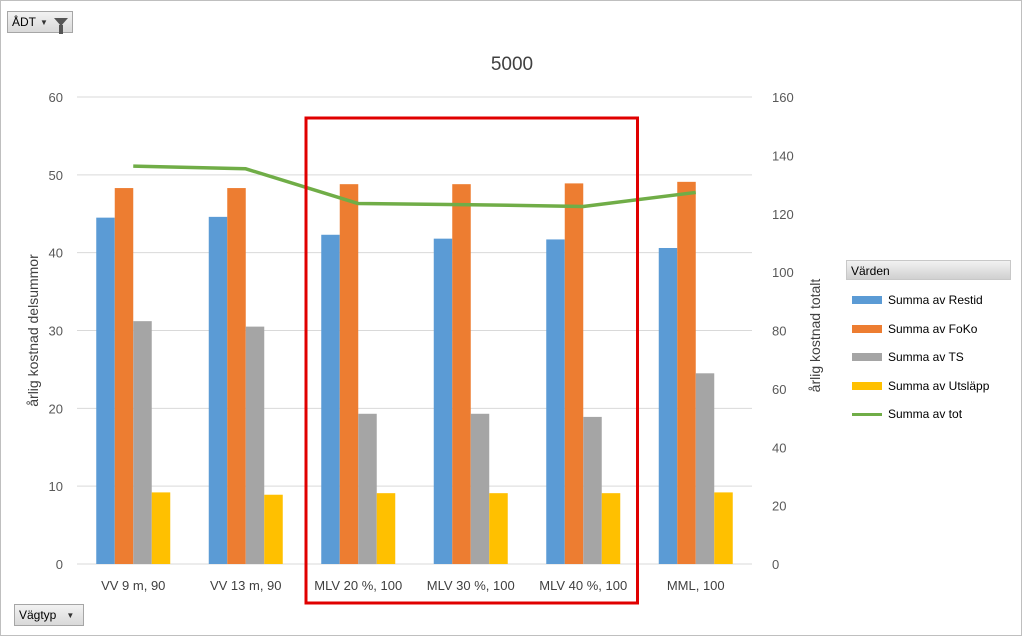 The height and width of the screenshot is (638, 1024). I want to click on x-tick-label: MLV 30 %, 100, so click(471, 585).